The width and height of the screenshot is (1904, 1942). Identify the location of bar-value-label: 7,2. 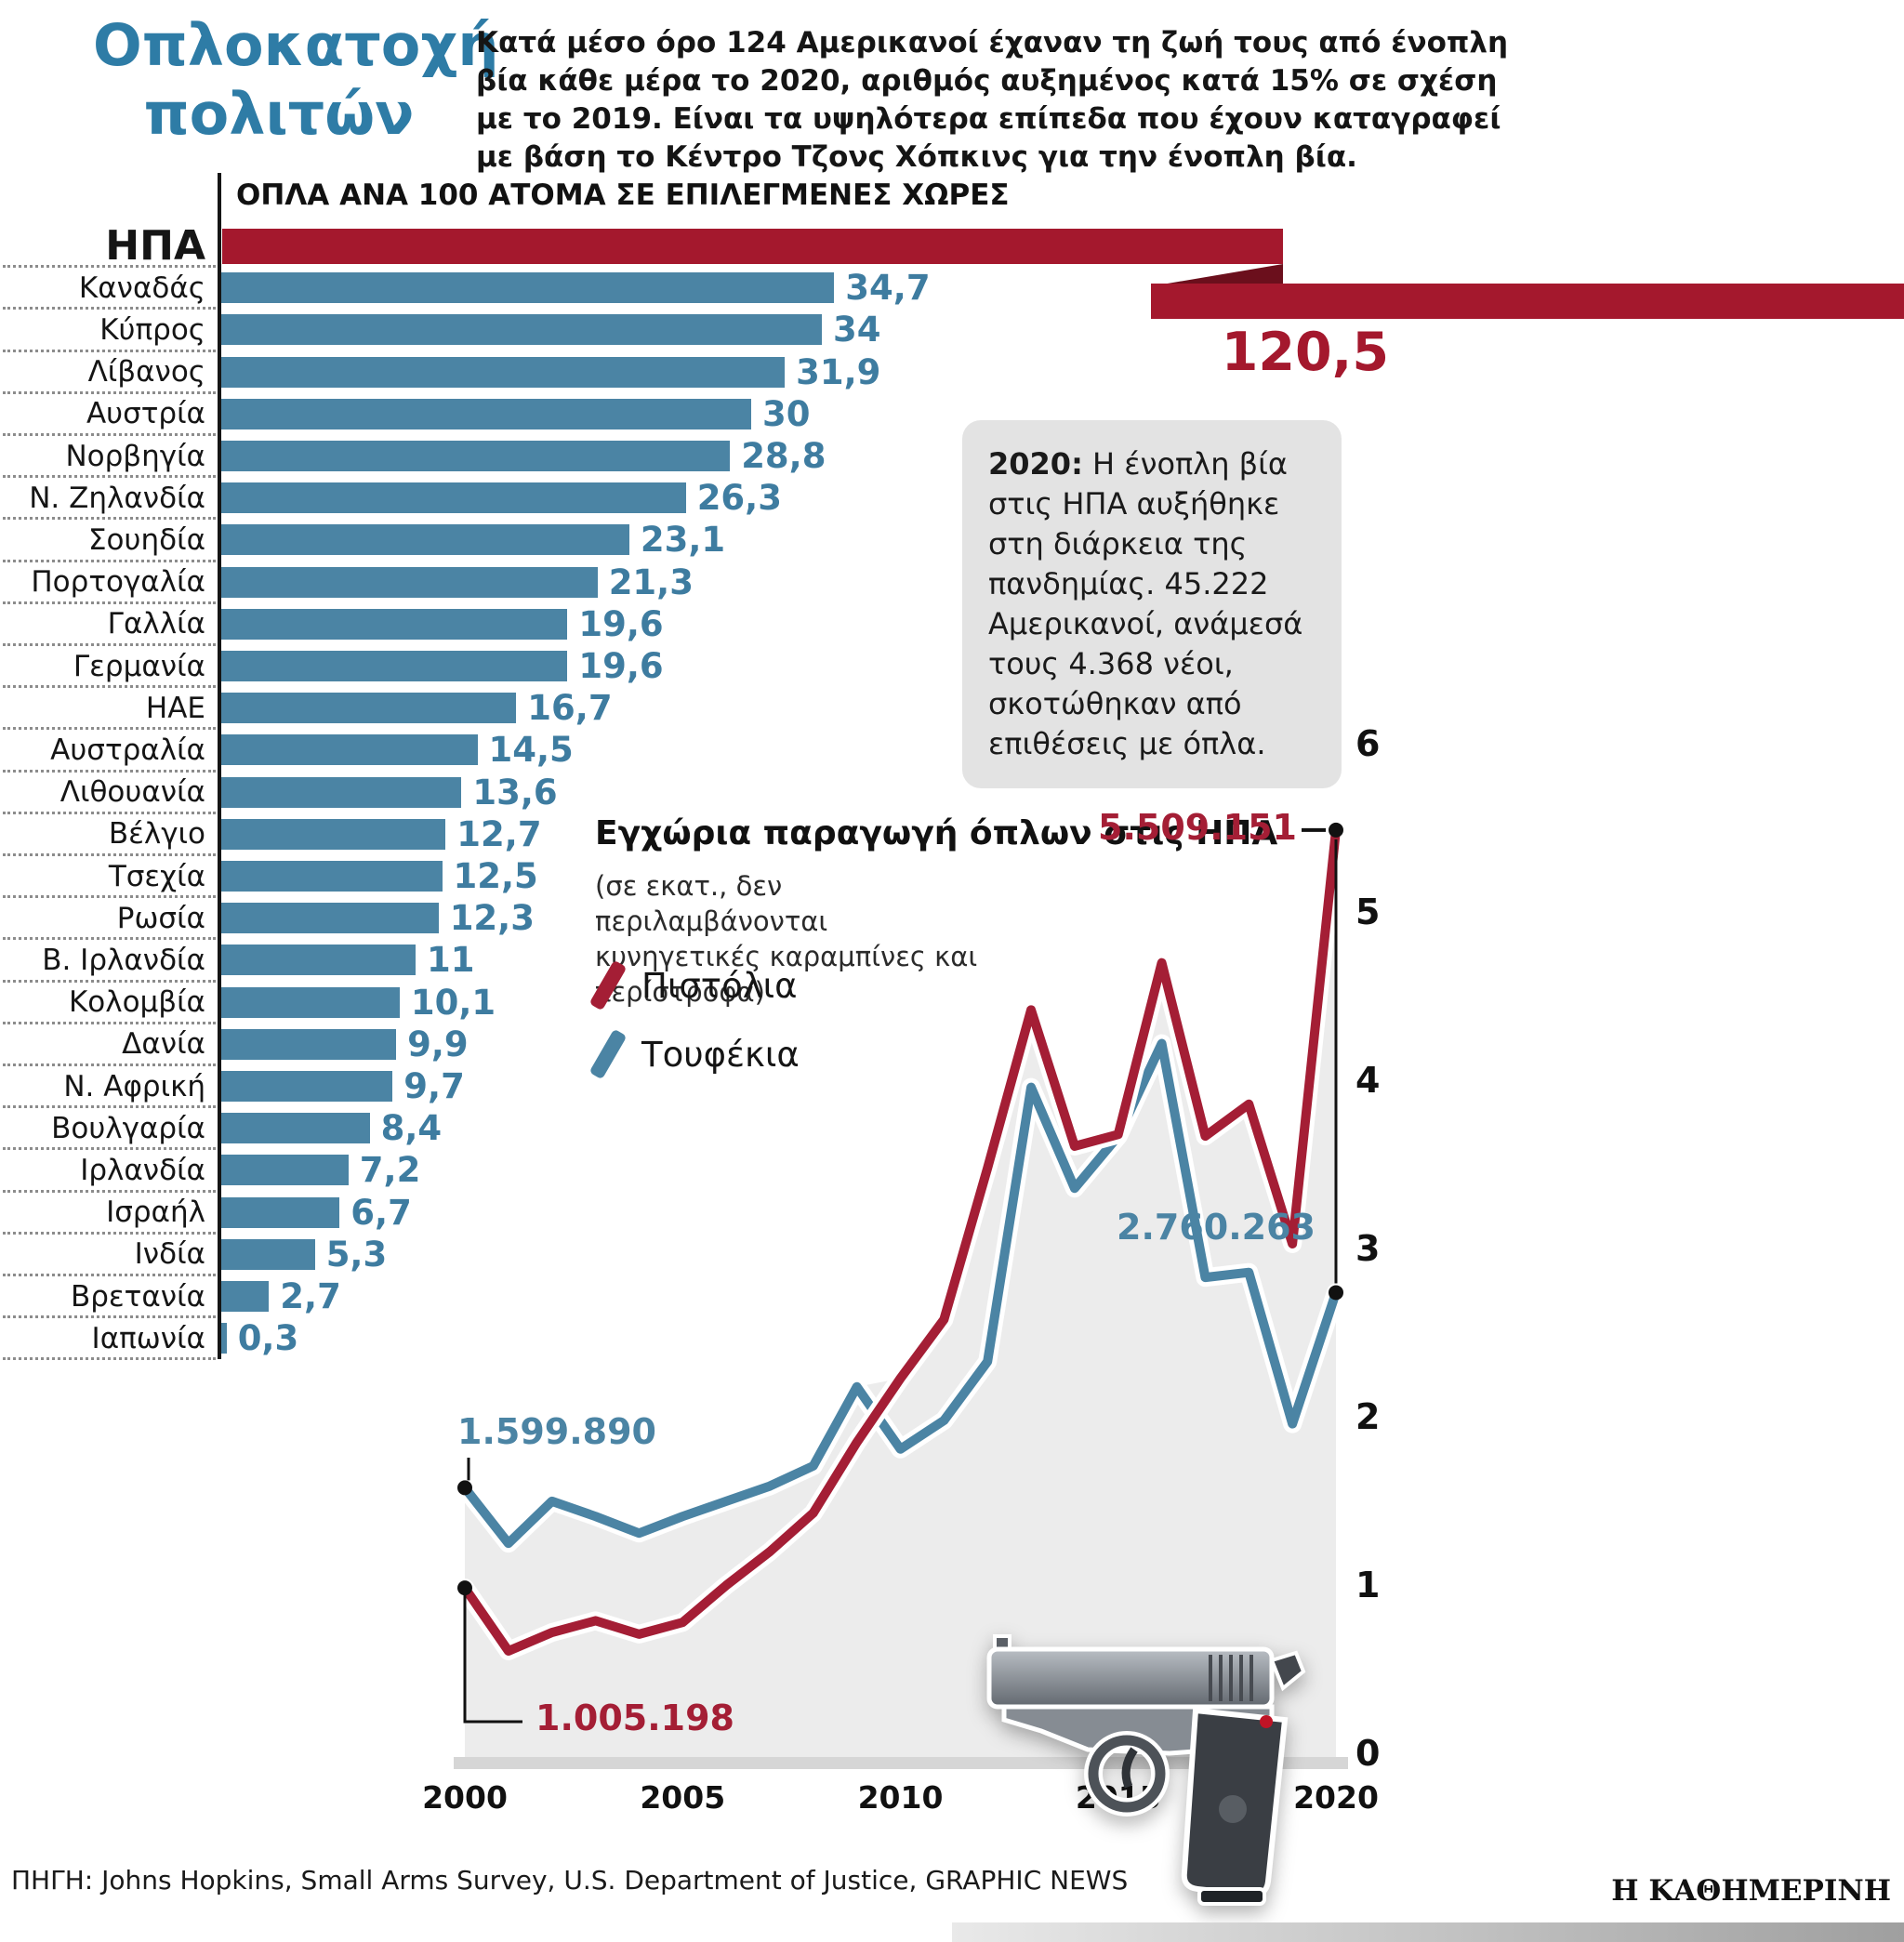
(390, 1170).